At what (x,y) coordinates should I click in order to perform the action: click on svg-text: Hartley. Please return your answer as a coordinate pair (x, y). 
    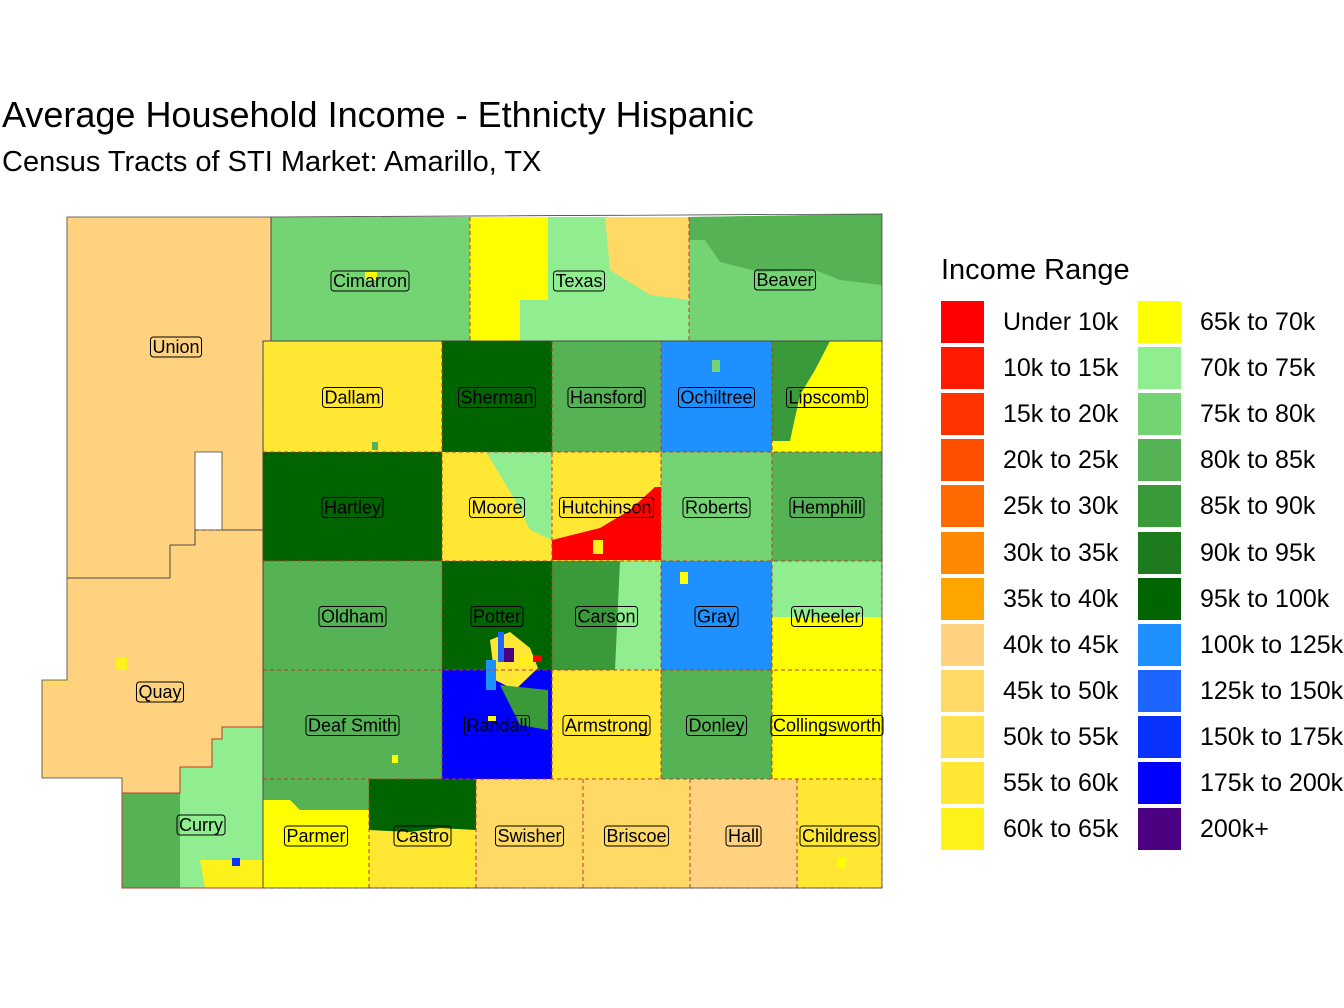
    Looking at the image, I should click on (352, 508).